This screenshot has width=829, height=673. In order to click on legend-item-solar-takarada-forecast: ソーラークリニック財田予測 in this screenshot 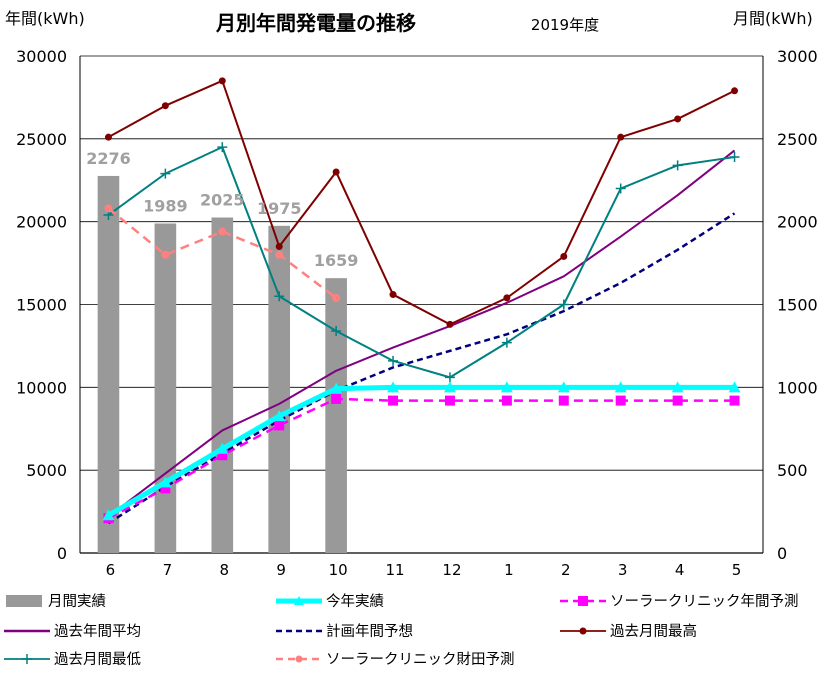, I will do `click(395, 658)`.